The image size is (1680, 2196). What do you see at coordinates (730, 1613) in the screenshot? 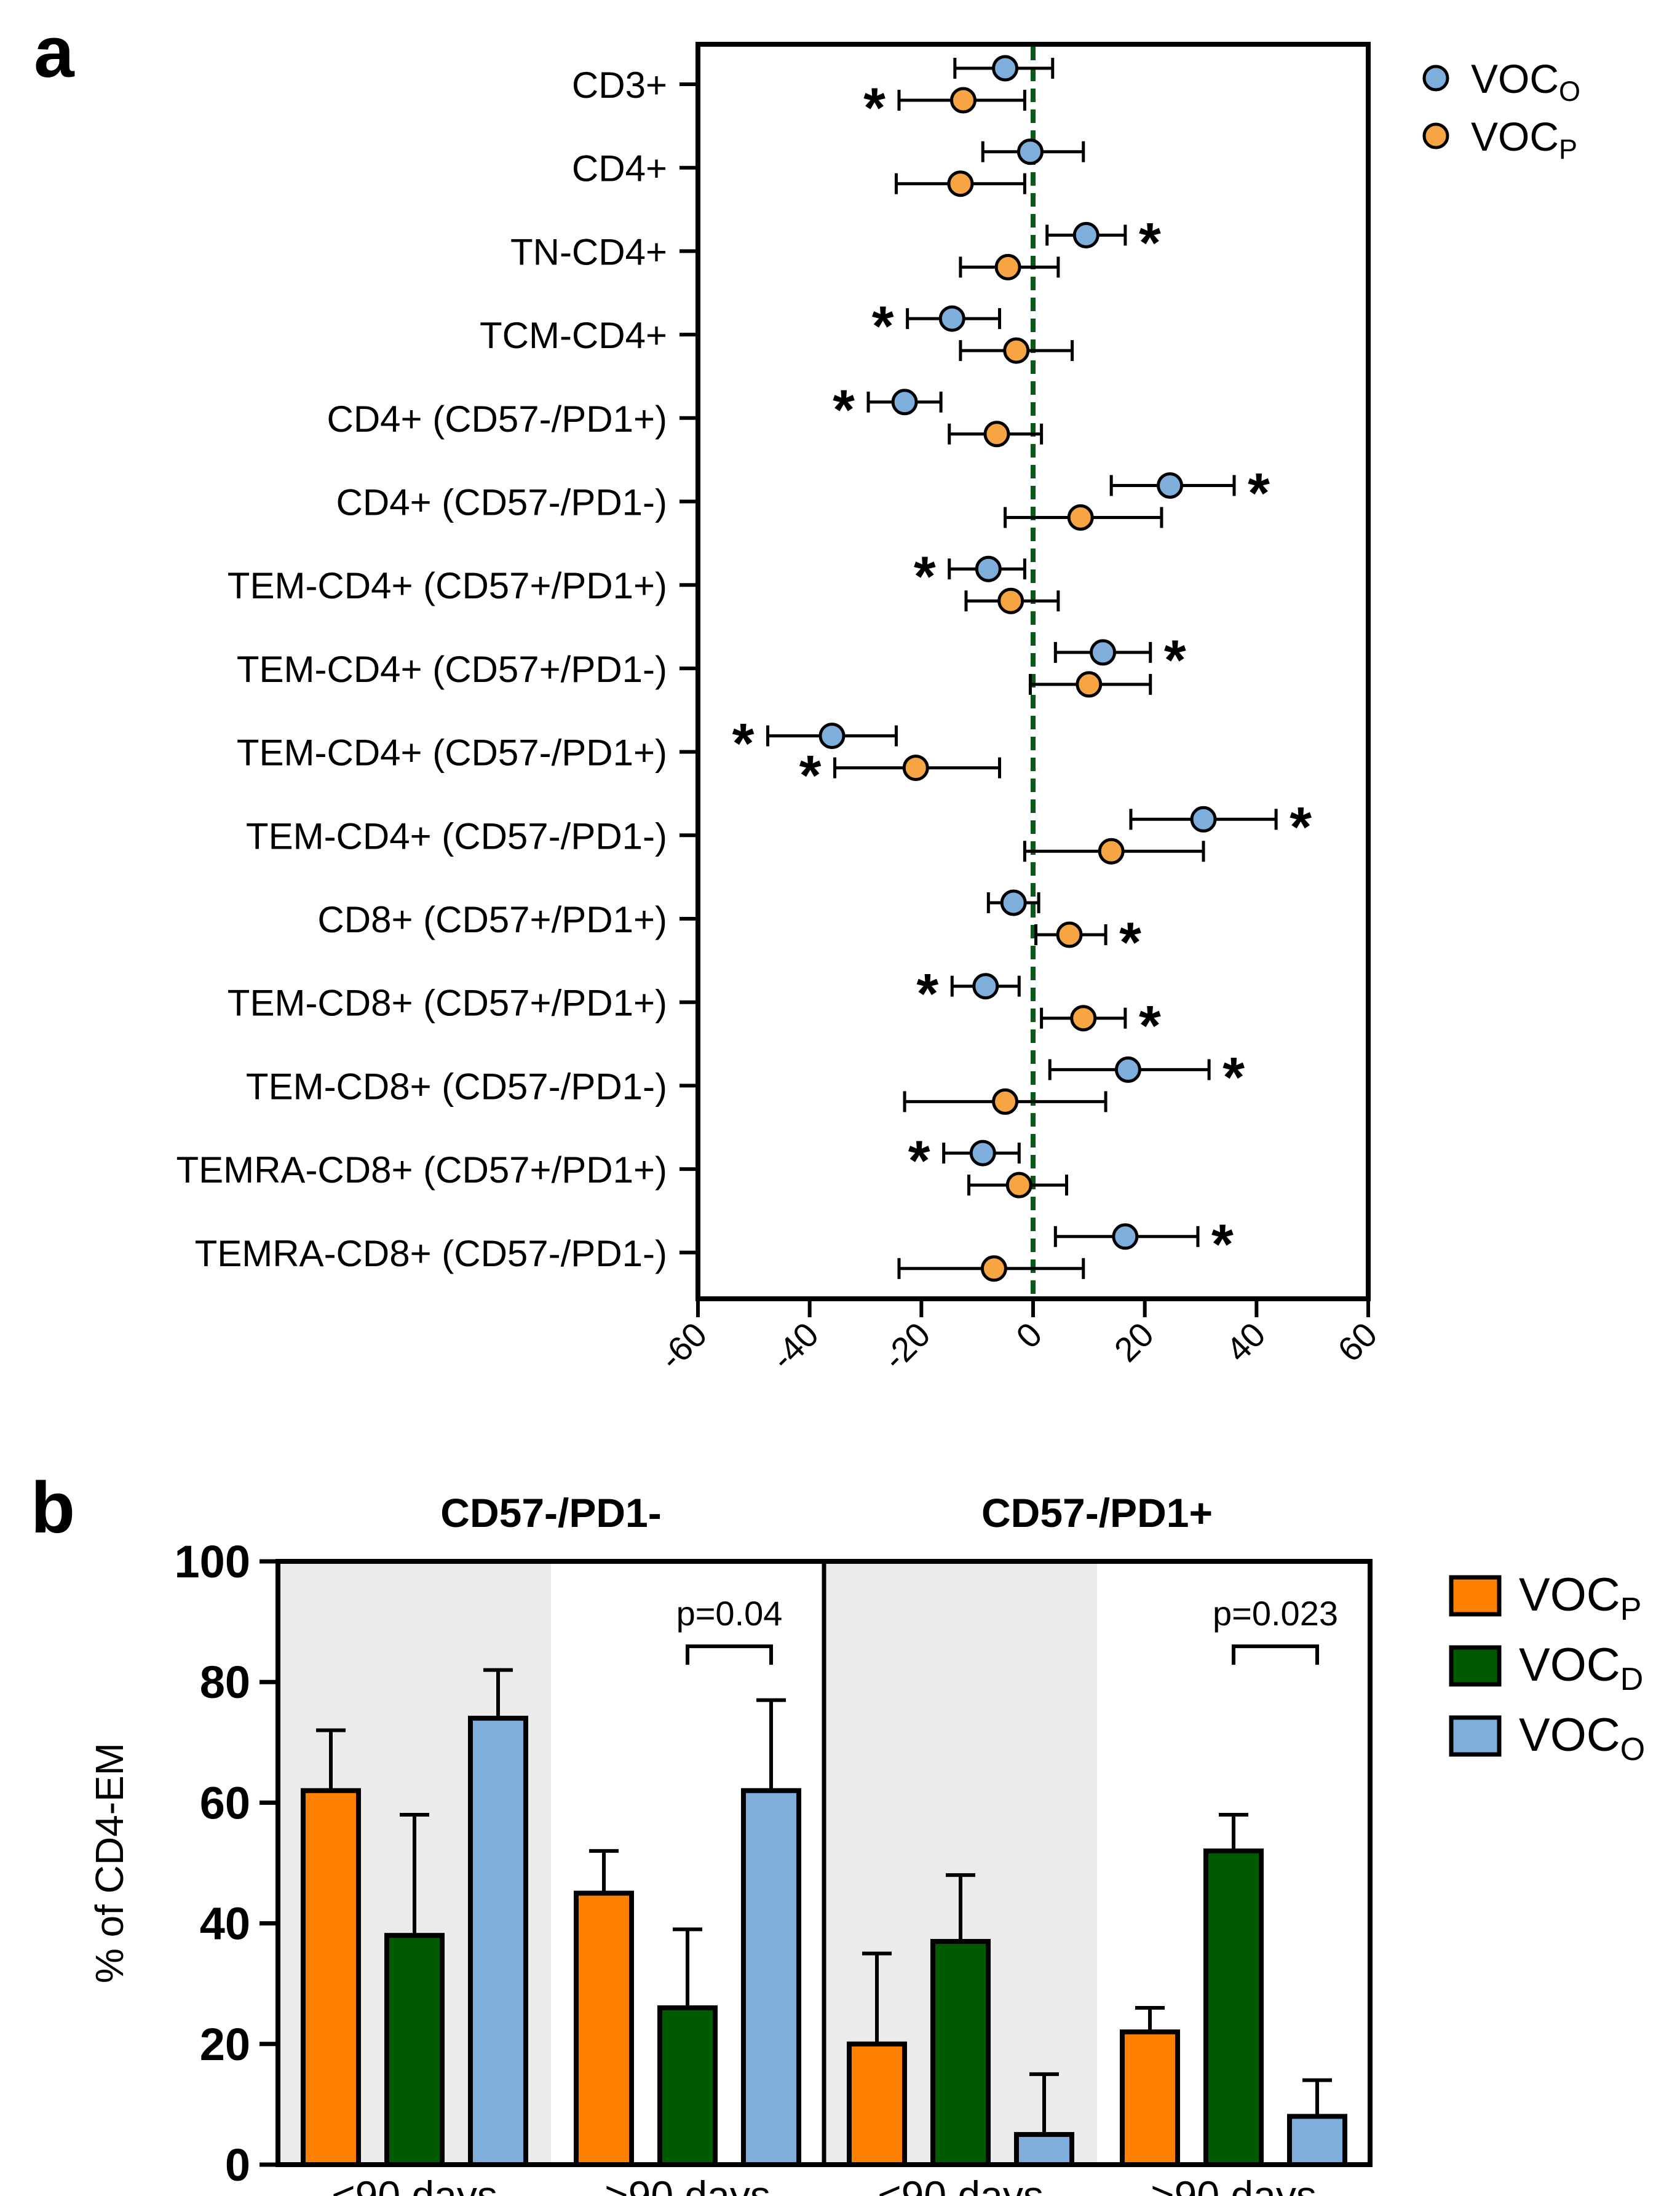
I see `p-value-annotation: p=0.04` at bounding box center [730, 1613].